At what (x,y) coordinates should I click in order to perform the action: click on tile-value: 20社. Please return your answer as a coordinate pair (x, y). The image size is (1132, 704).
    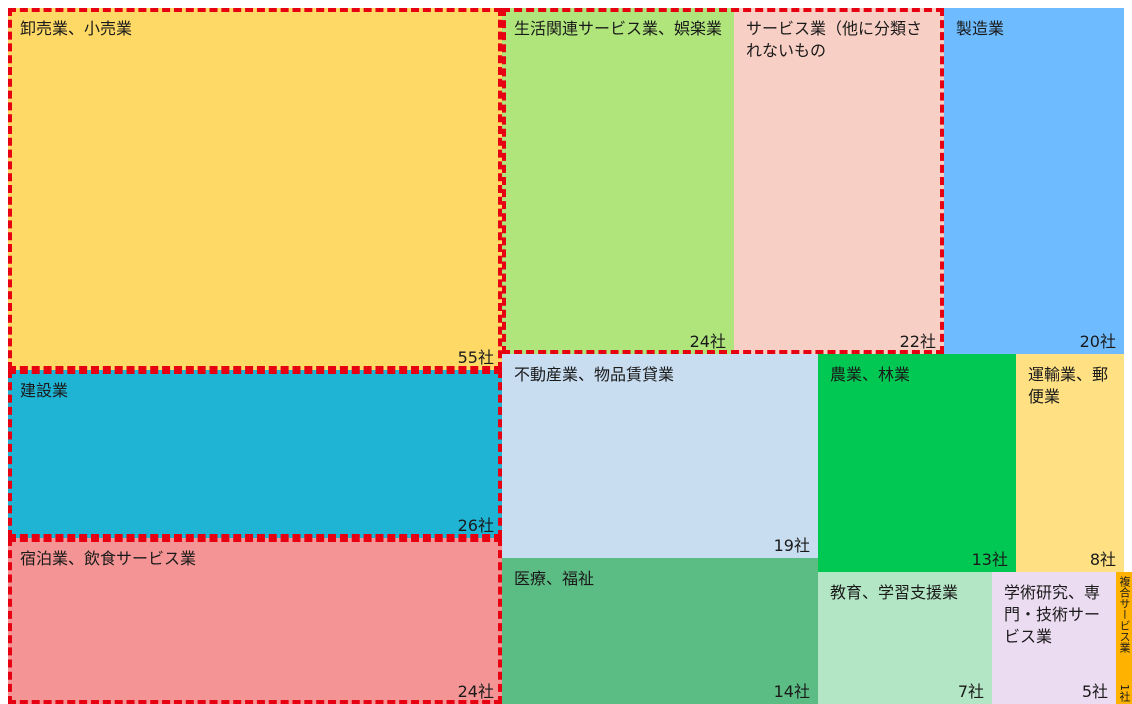
    Looking at the image, I should click on (1097, 341).